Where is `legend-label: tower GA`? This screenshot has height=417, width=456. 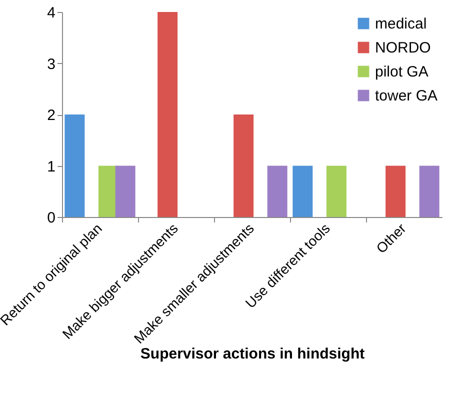
legend-label: tower GA is located at coordinates (406, 96).